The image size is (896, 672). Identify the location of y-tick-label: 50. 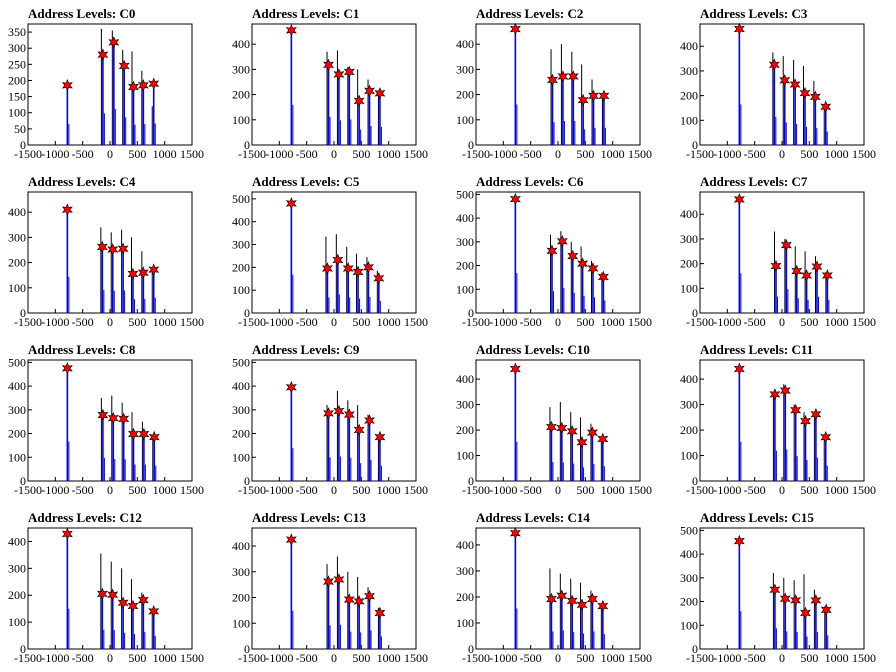
(20, 129).